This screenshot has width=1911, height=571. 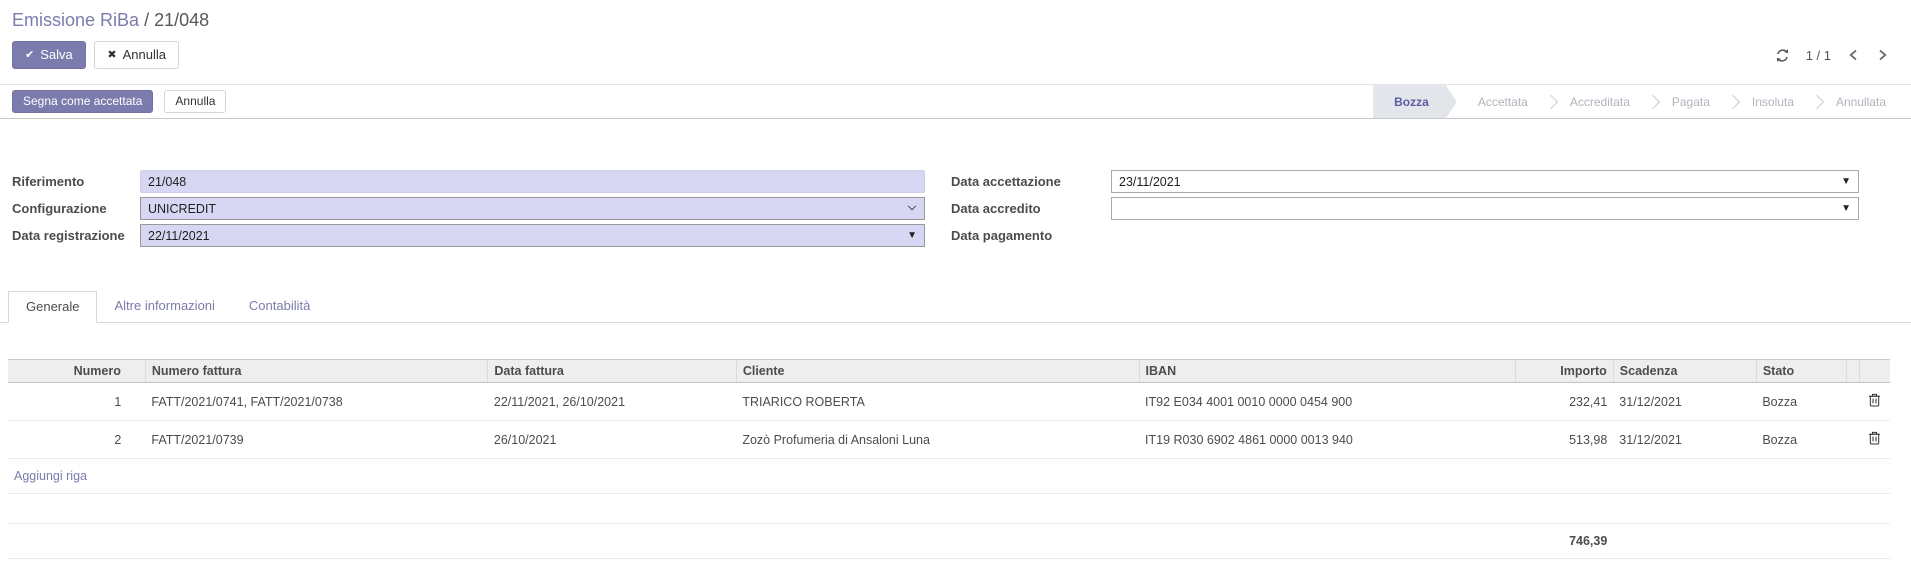 What do you see at coordinates (1684, 371) in the screenshot?
I see `col-scadenza: Scadenza` at bounding box center [1684, 371].